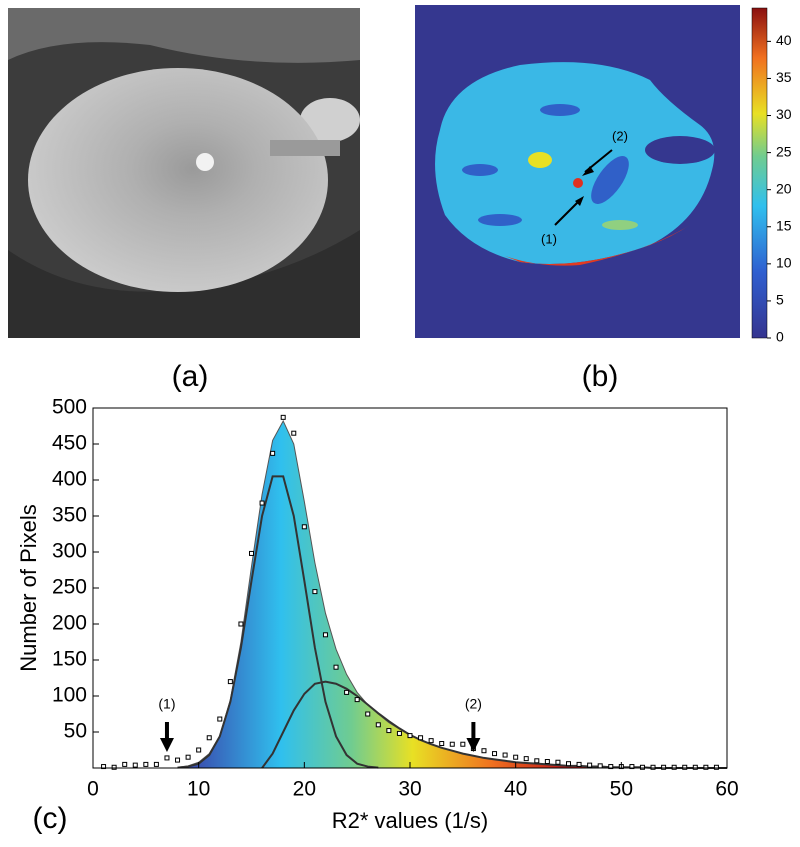 This screenshot has height=847, width=800. Describe the element at coordinates (515, 789) in the screenshot. I see `x-tick-label: 40` at that location.